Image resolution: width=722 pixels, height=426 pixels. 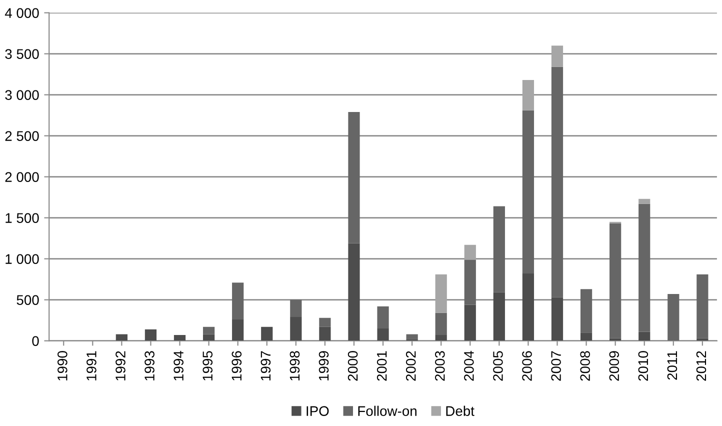 I want to click on x-tick-label: 1995, so click(x=207, y=365).